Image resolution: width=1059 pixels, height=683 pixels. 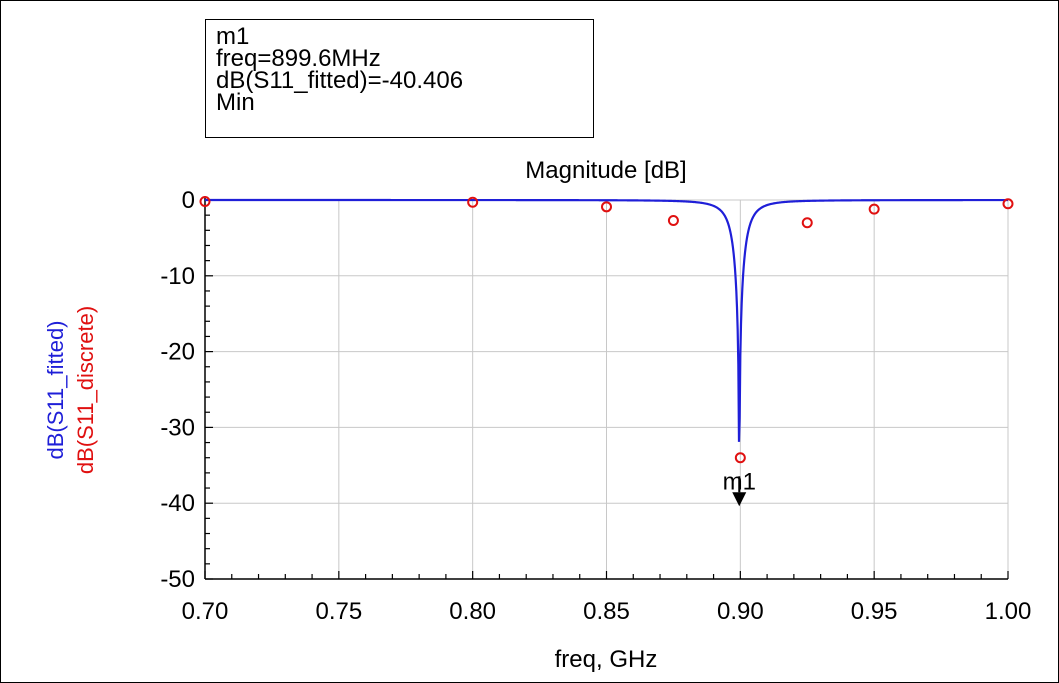 What do you see at coordinates (177, 427) in the screenshot?
I see `y-tick-label: -30` at bounding box center [177, 427].